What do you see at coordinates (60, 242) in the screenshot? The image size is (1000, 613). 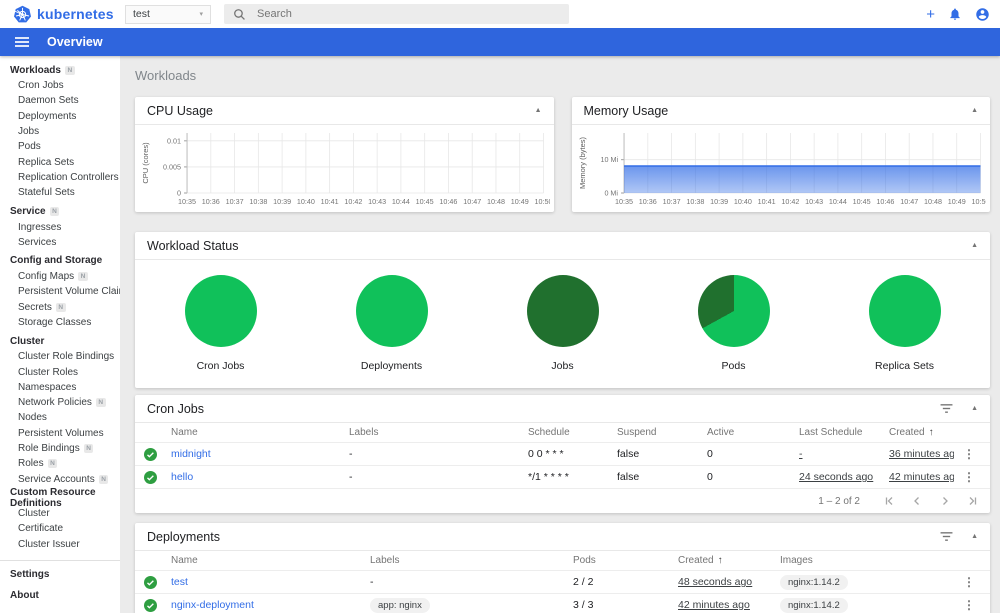 I see `sidebar-item-services: Services` at bounding box center [60, 242].